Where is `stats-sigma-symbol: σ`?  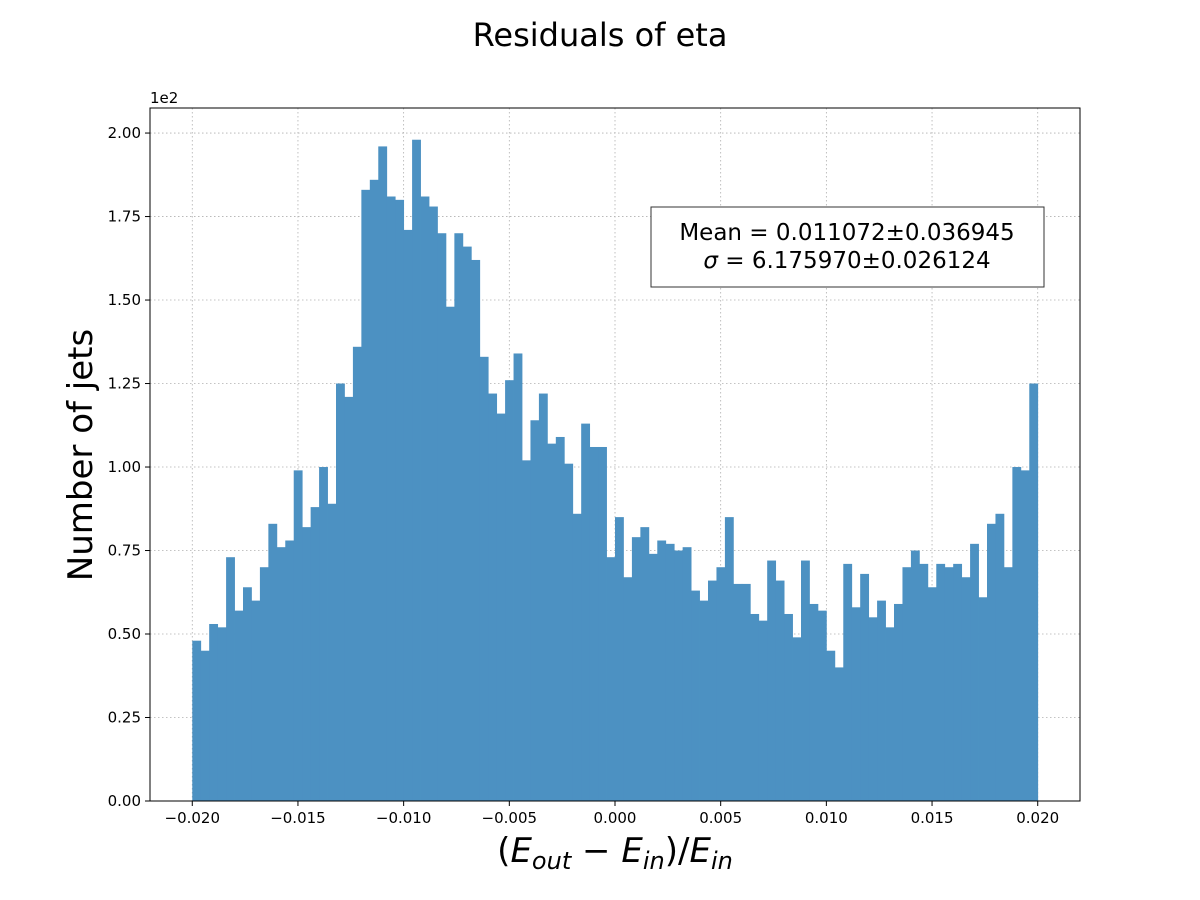 stats-sigma-symbol: σ is located at coordinates (711, 261).